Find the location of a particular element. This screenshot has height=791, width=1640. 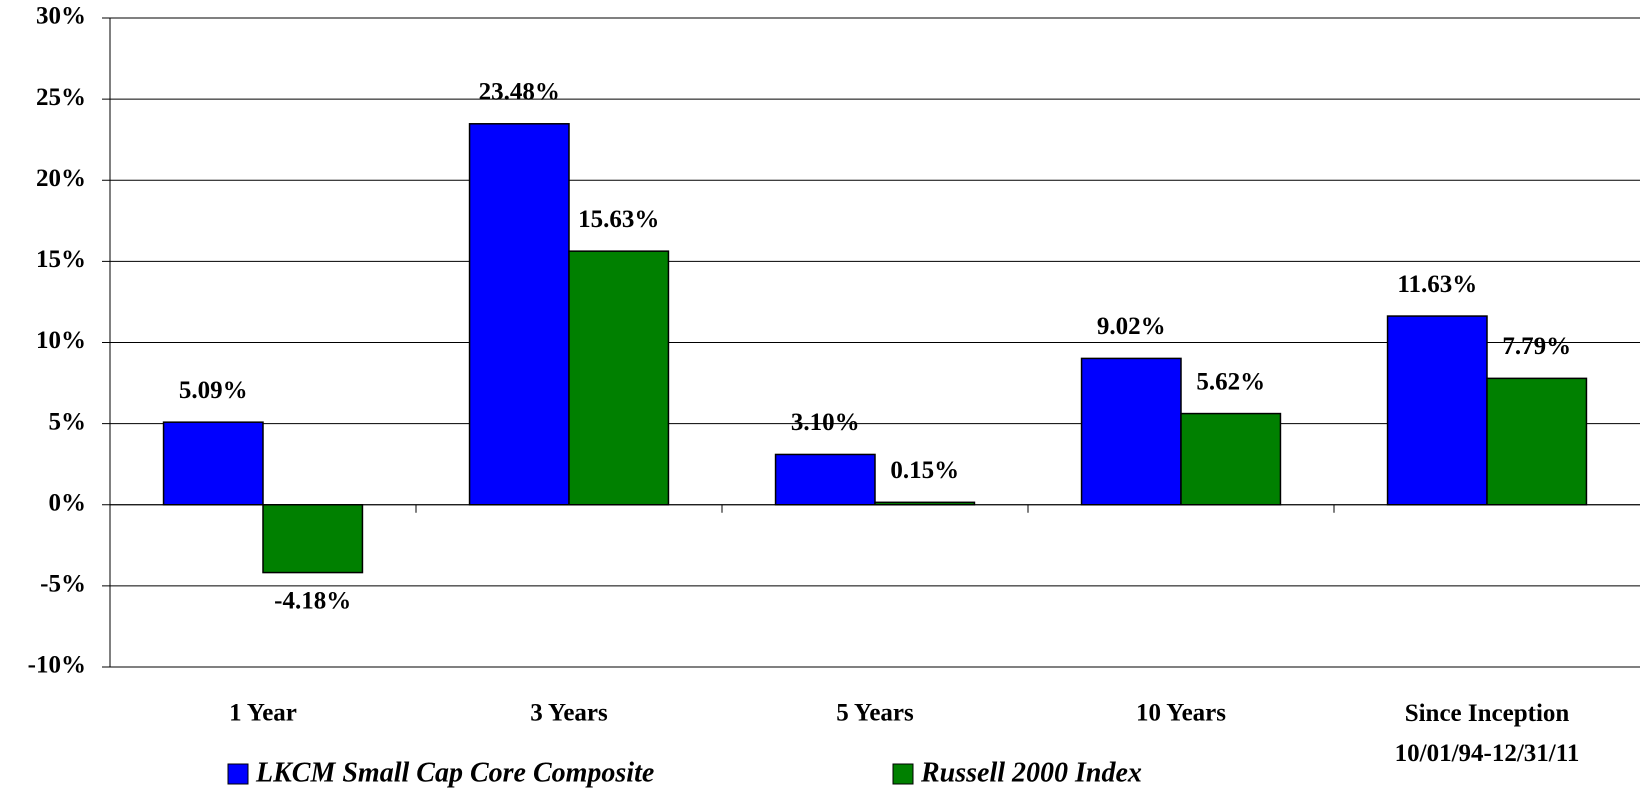

y-tick-label: 15% is located at coordinates (61, 259).